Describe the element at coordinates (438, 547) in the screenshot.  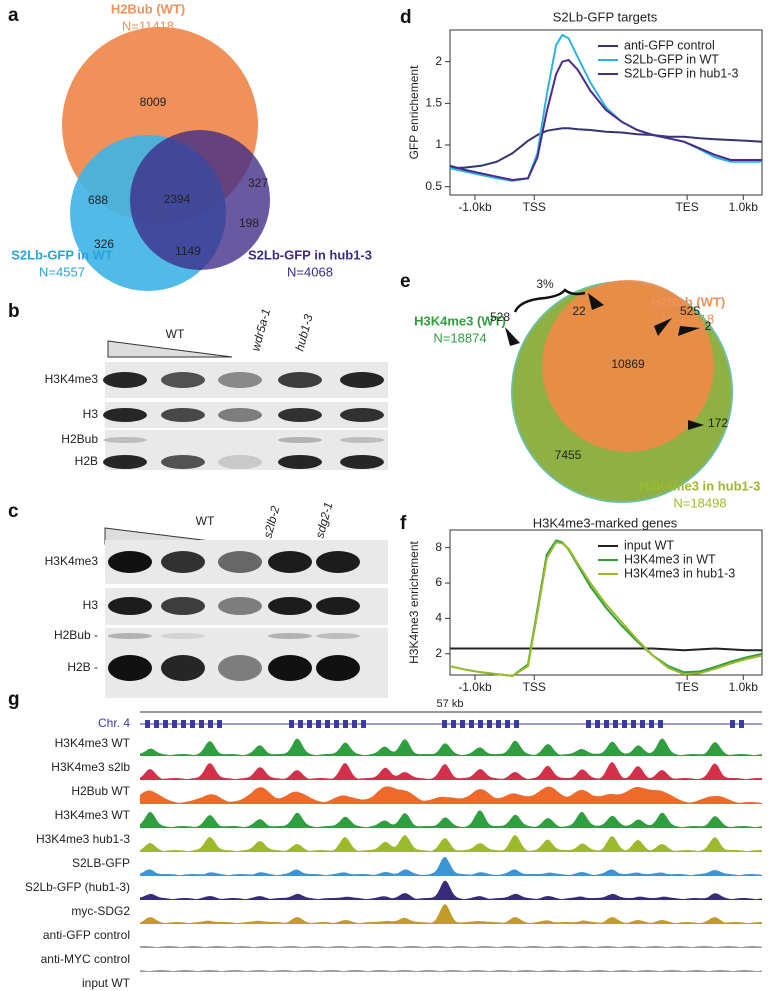
I see `y-tick-label: 8` at that location.